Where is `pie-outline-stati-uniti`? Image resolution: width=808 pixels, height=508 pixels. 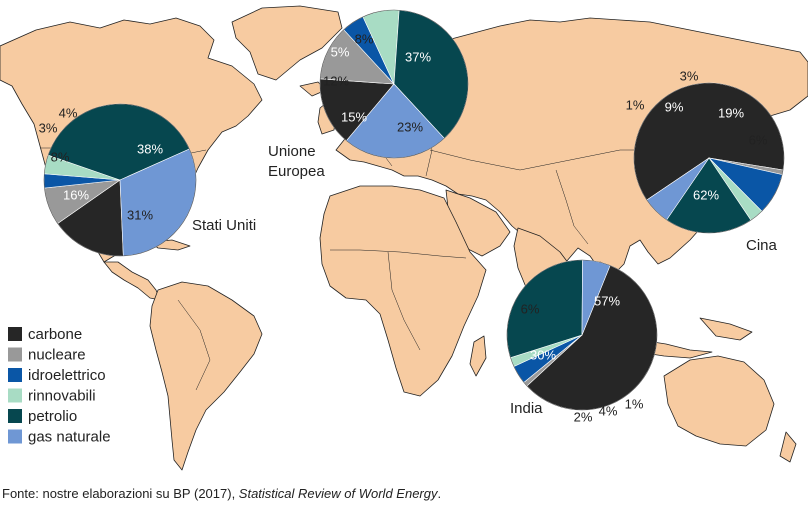 pie-outline-stati-uniti is located at coordinates (120, 180).